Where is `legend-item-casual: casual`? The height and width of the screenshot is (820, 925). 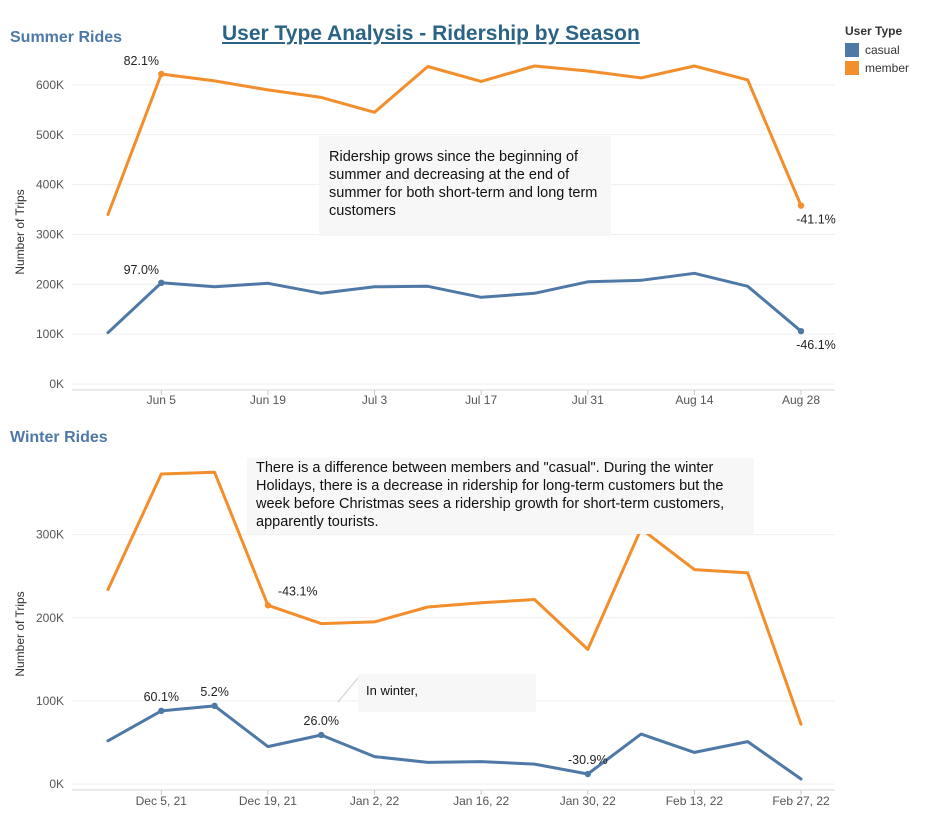 legend-item-casual: casual is located at coordinates (877, 50).